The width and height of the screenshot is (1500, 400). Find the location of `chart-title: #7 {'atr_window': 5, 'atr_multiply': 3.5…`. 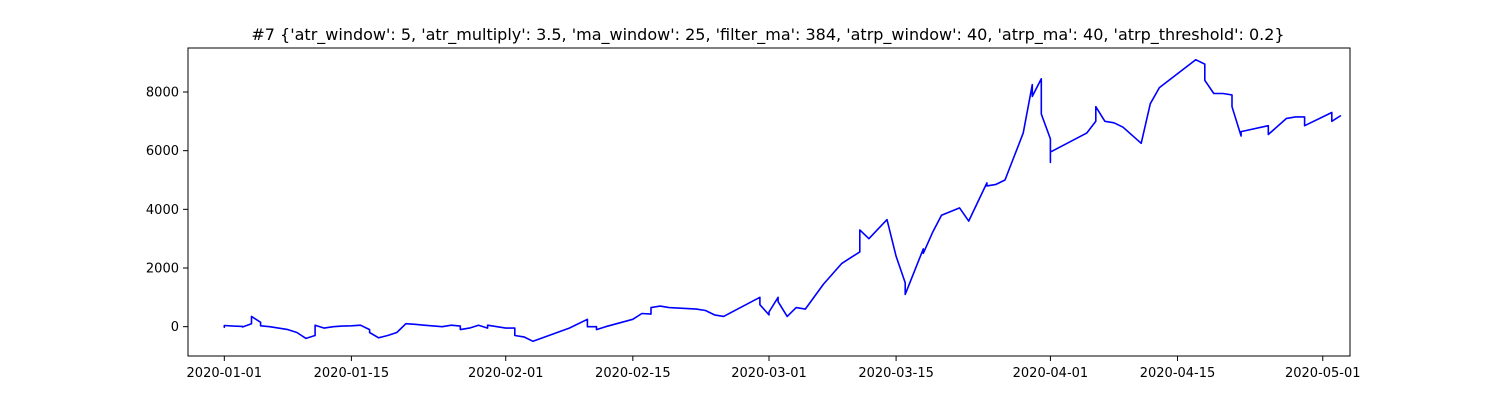

chart-title: #7 {'atr_window': 5, 'atr_multiply': 3.5… is located at coordinates (767, 35).